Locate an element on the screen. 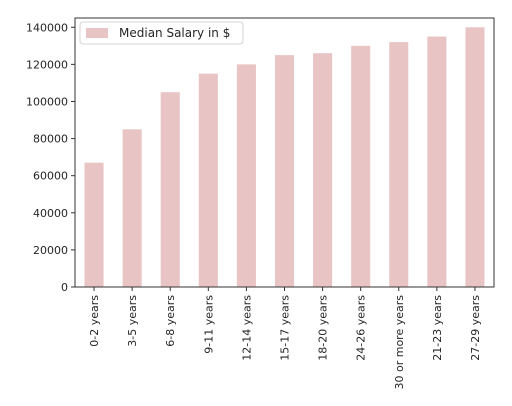 The image size is (512, 406). y-tick-label: 120000 is located at coordinates (47, 64).